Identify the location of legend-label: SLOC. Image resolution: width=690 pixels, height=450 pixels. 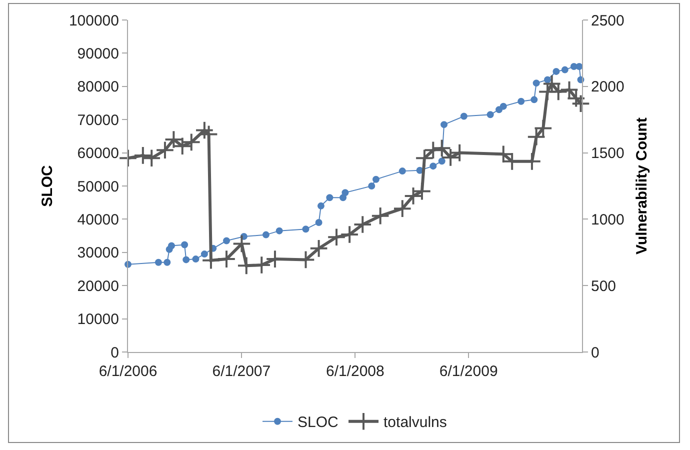
(318, 423).